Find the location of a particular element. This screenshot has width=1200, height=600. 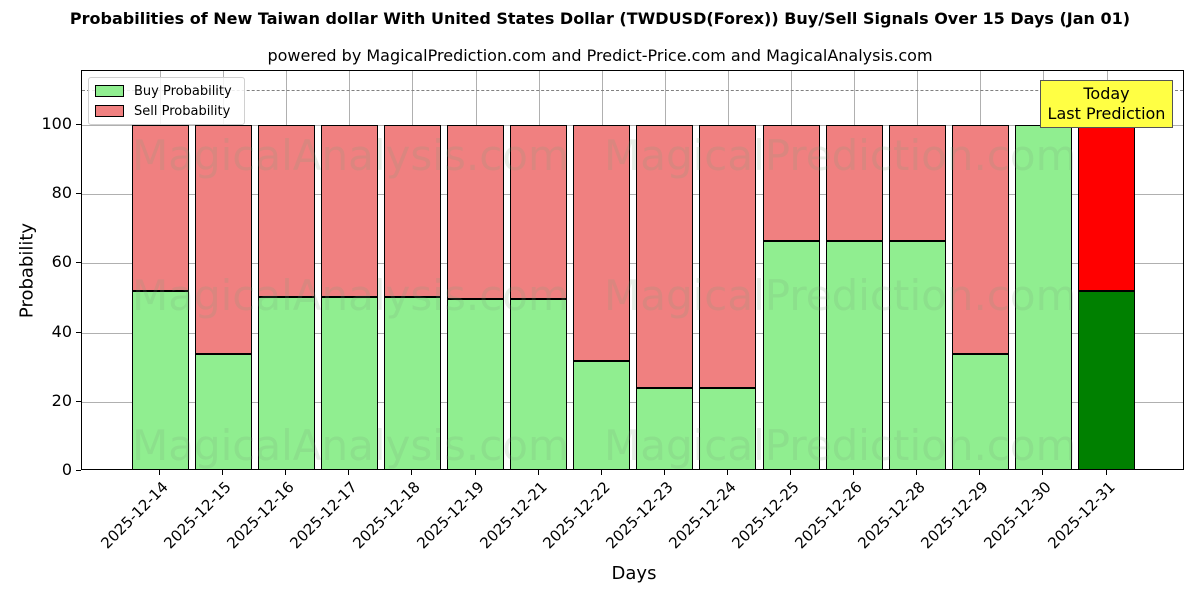

y-tick-label: 40 is located at coordinates (61, 331).